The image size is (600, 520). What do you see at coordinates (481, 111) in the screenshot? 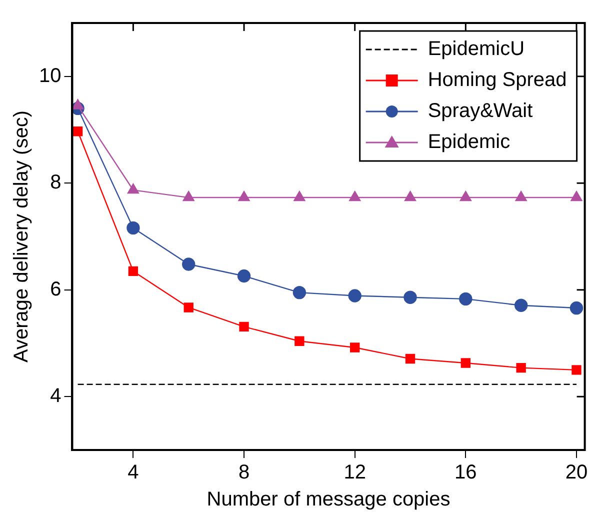
I see `legend-label: Spray&Wait` at bounding box center [481, 111].